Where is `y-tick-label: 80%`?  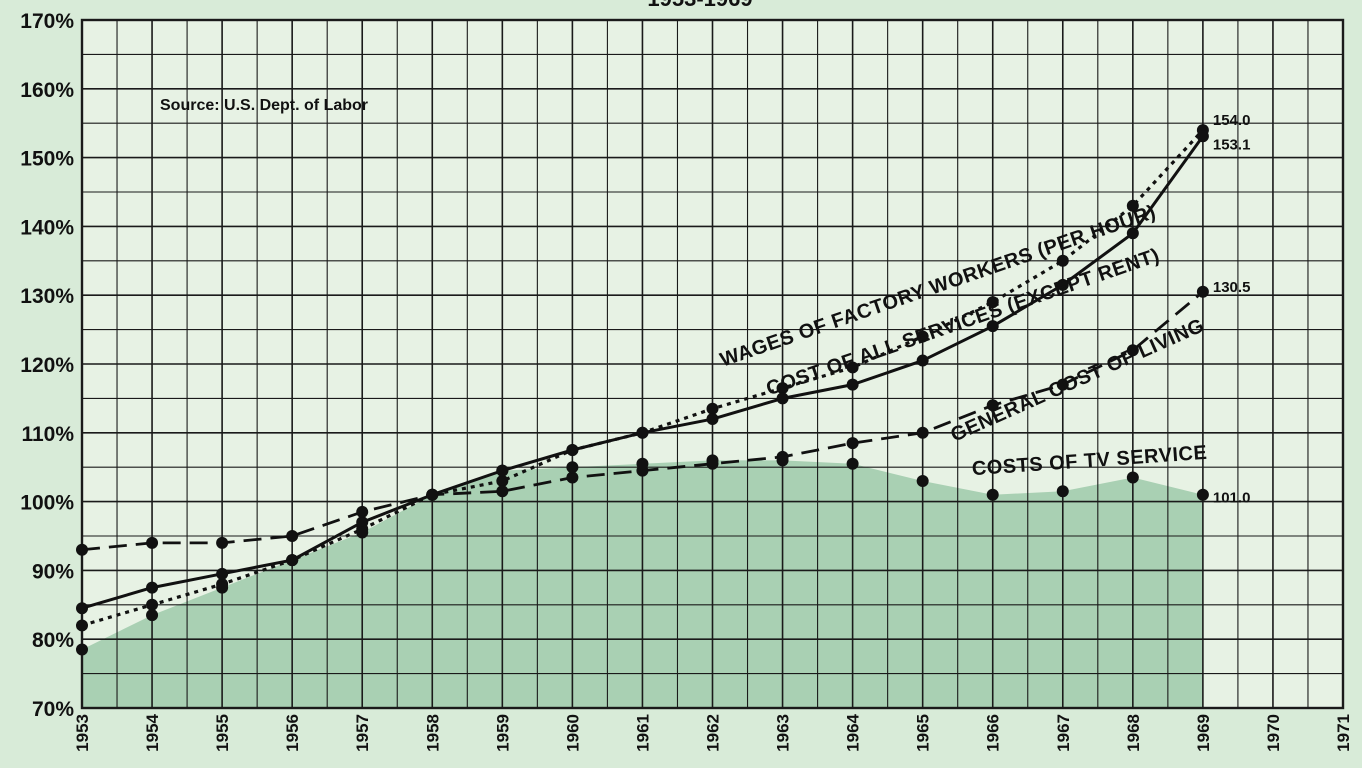
y-tick-label: 80% is located at coordinates (53, 640).